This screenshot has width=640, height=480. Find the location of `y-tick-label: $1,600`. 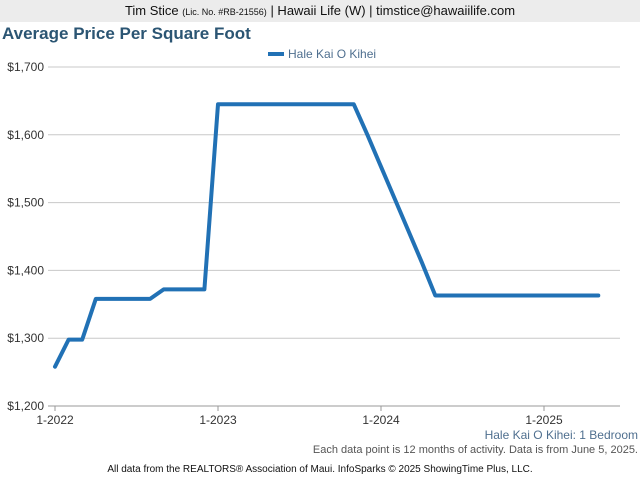

y-tick-label: $1,600 is located at coordinates (25, 135).